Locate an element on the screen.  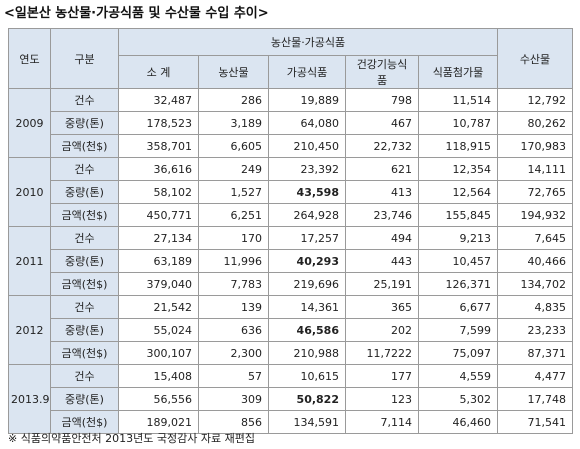
data-row: 중량(톤) 63,189 11,996 40,293 443 10,457 40,466 is located at coordinates (291, 261).